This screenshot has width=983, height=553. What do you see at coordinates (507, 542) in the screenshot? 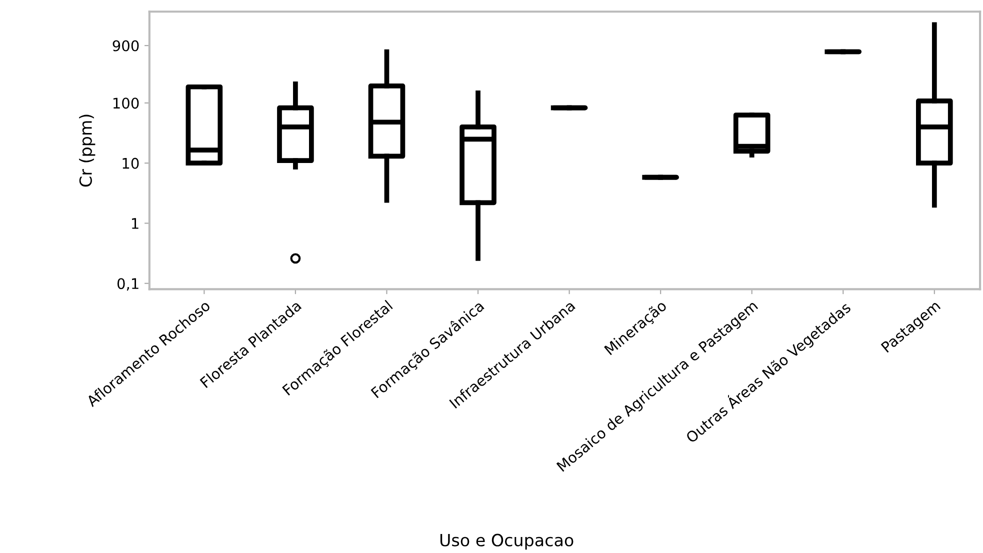
I see `x-axis-title: Uso e Ocupacao` at bounding box center [507, 542].